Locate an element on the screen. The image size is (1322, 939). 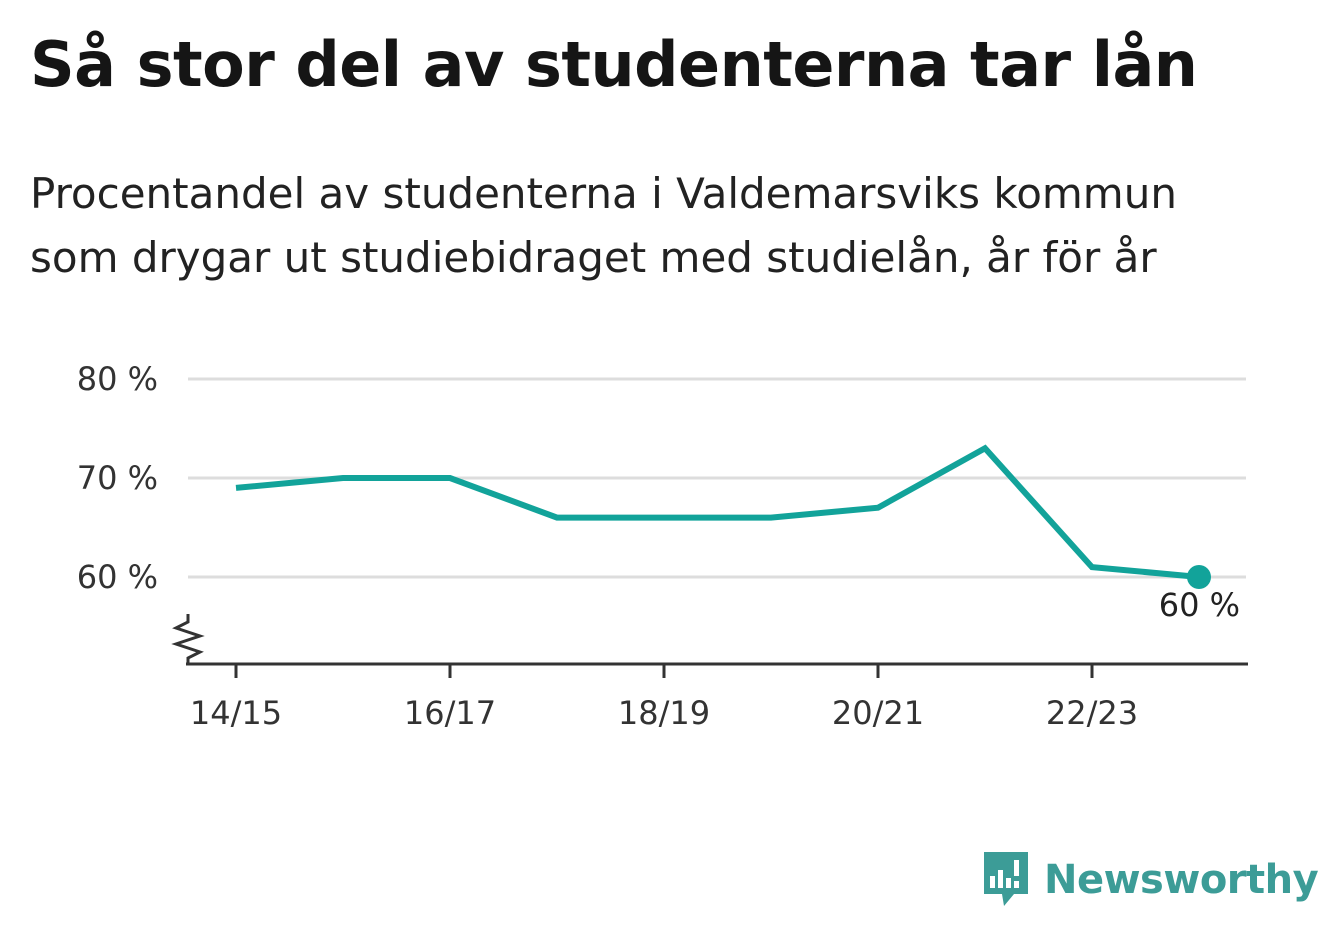
x-tick-label: 22/23 is located at coordinates (1092, 713).